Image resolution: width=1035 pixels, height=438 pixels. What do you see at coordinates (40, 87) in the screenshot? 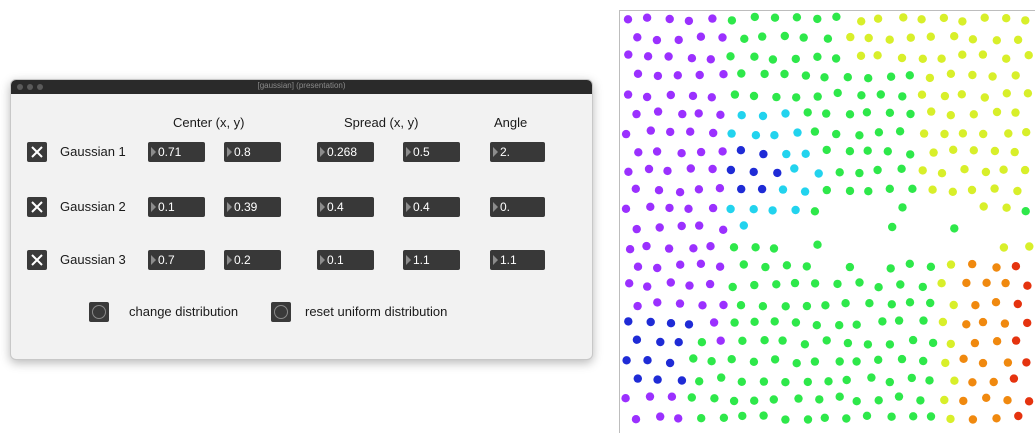
I see `zoom-icon` at bounding box center [40, 87].